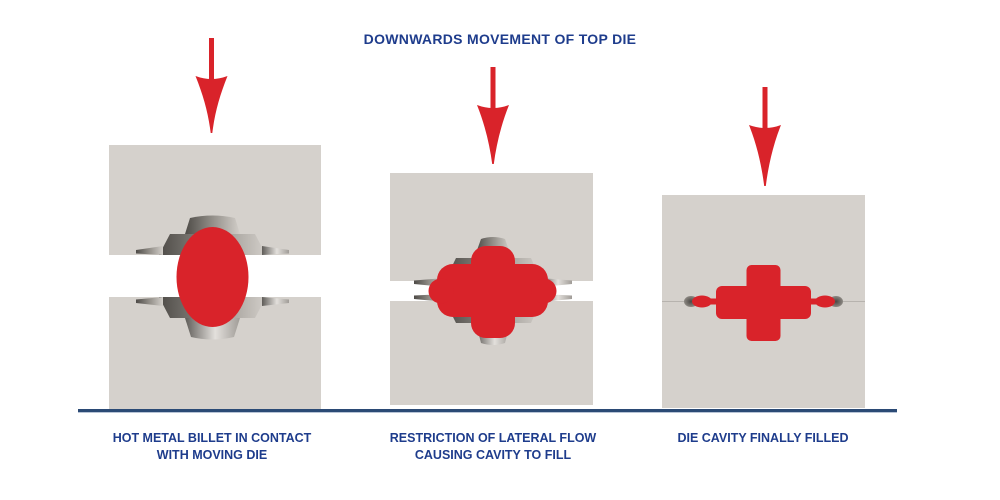  I want to click on caption-line: RESTRICTION OF LATERAL FLOW, so click(493, 438).